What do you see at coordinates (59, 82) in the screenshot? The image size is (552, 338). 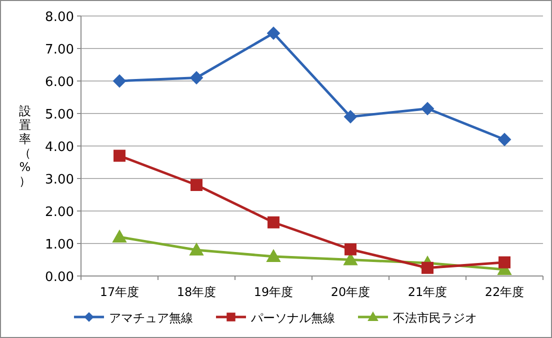 I see `y-tick-label: 6.00` at bounding box center [59, 82].